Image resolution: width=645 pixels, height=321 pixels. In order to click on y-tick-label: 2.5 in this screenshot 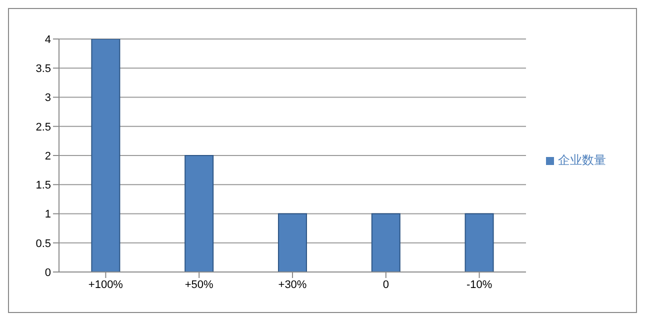, I will do `click(43, 127)`.